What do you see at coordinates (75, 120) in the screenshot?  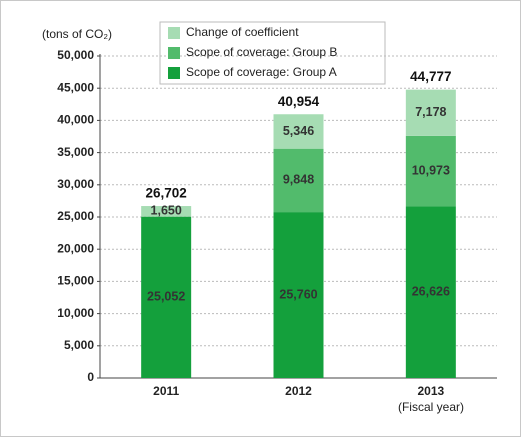 I see `y-tick-label: 40,000` at bounding box center [75, 120].